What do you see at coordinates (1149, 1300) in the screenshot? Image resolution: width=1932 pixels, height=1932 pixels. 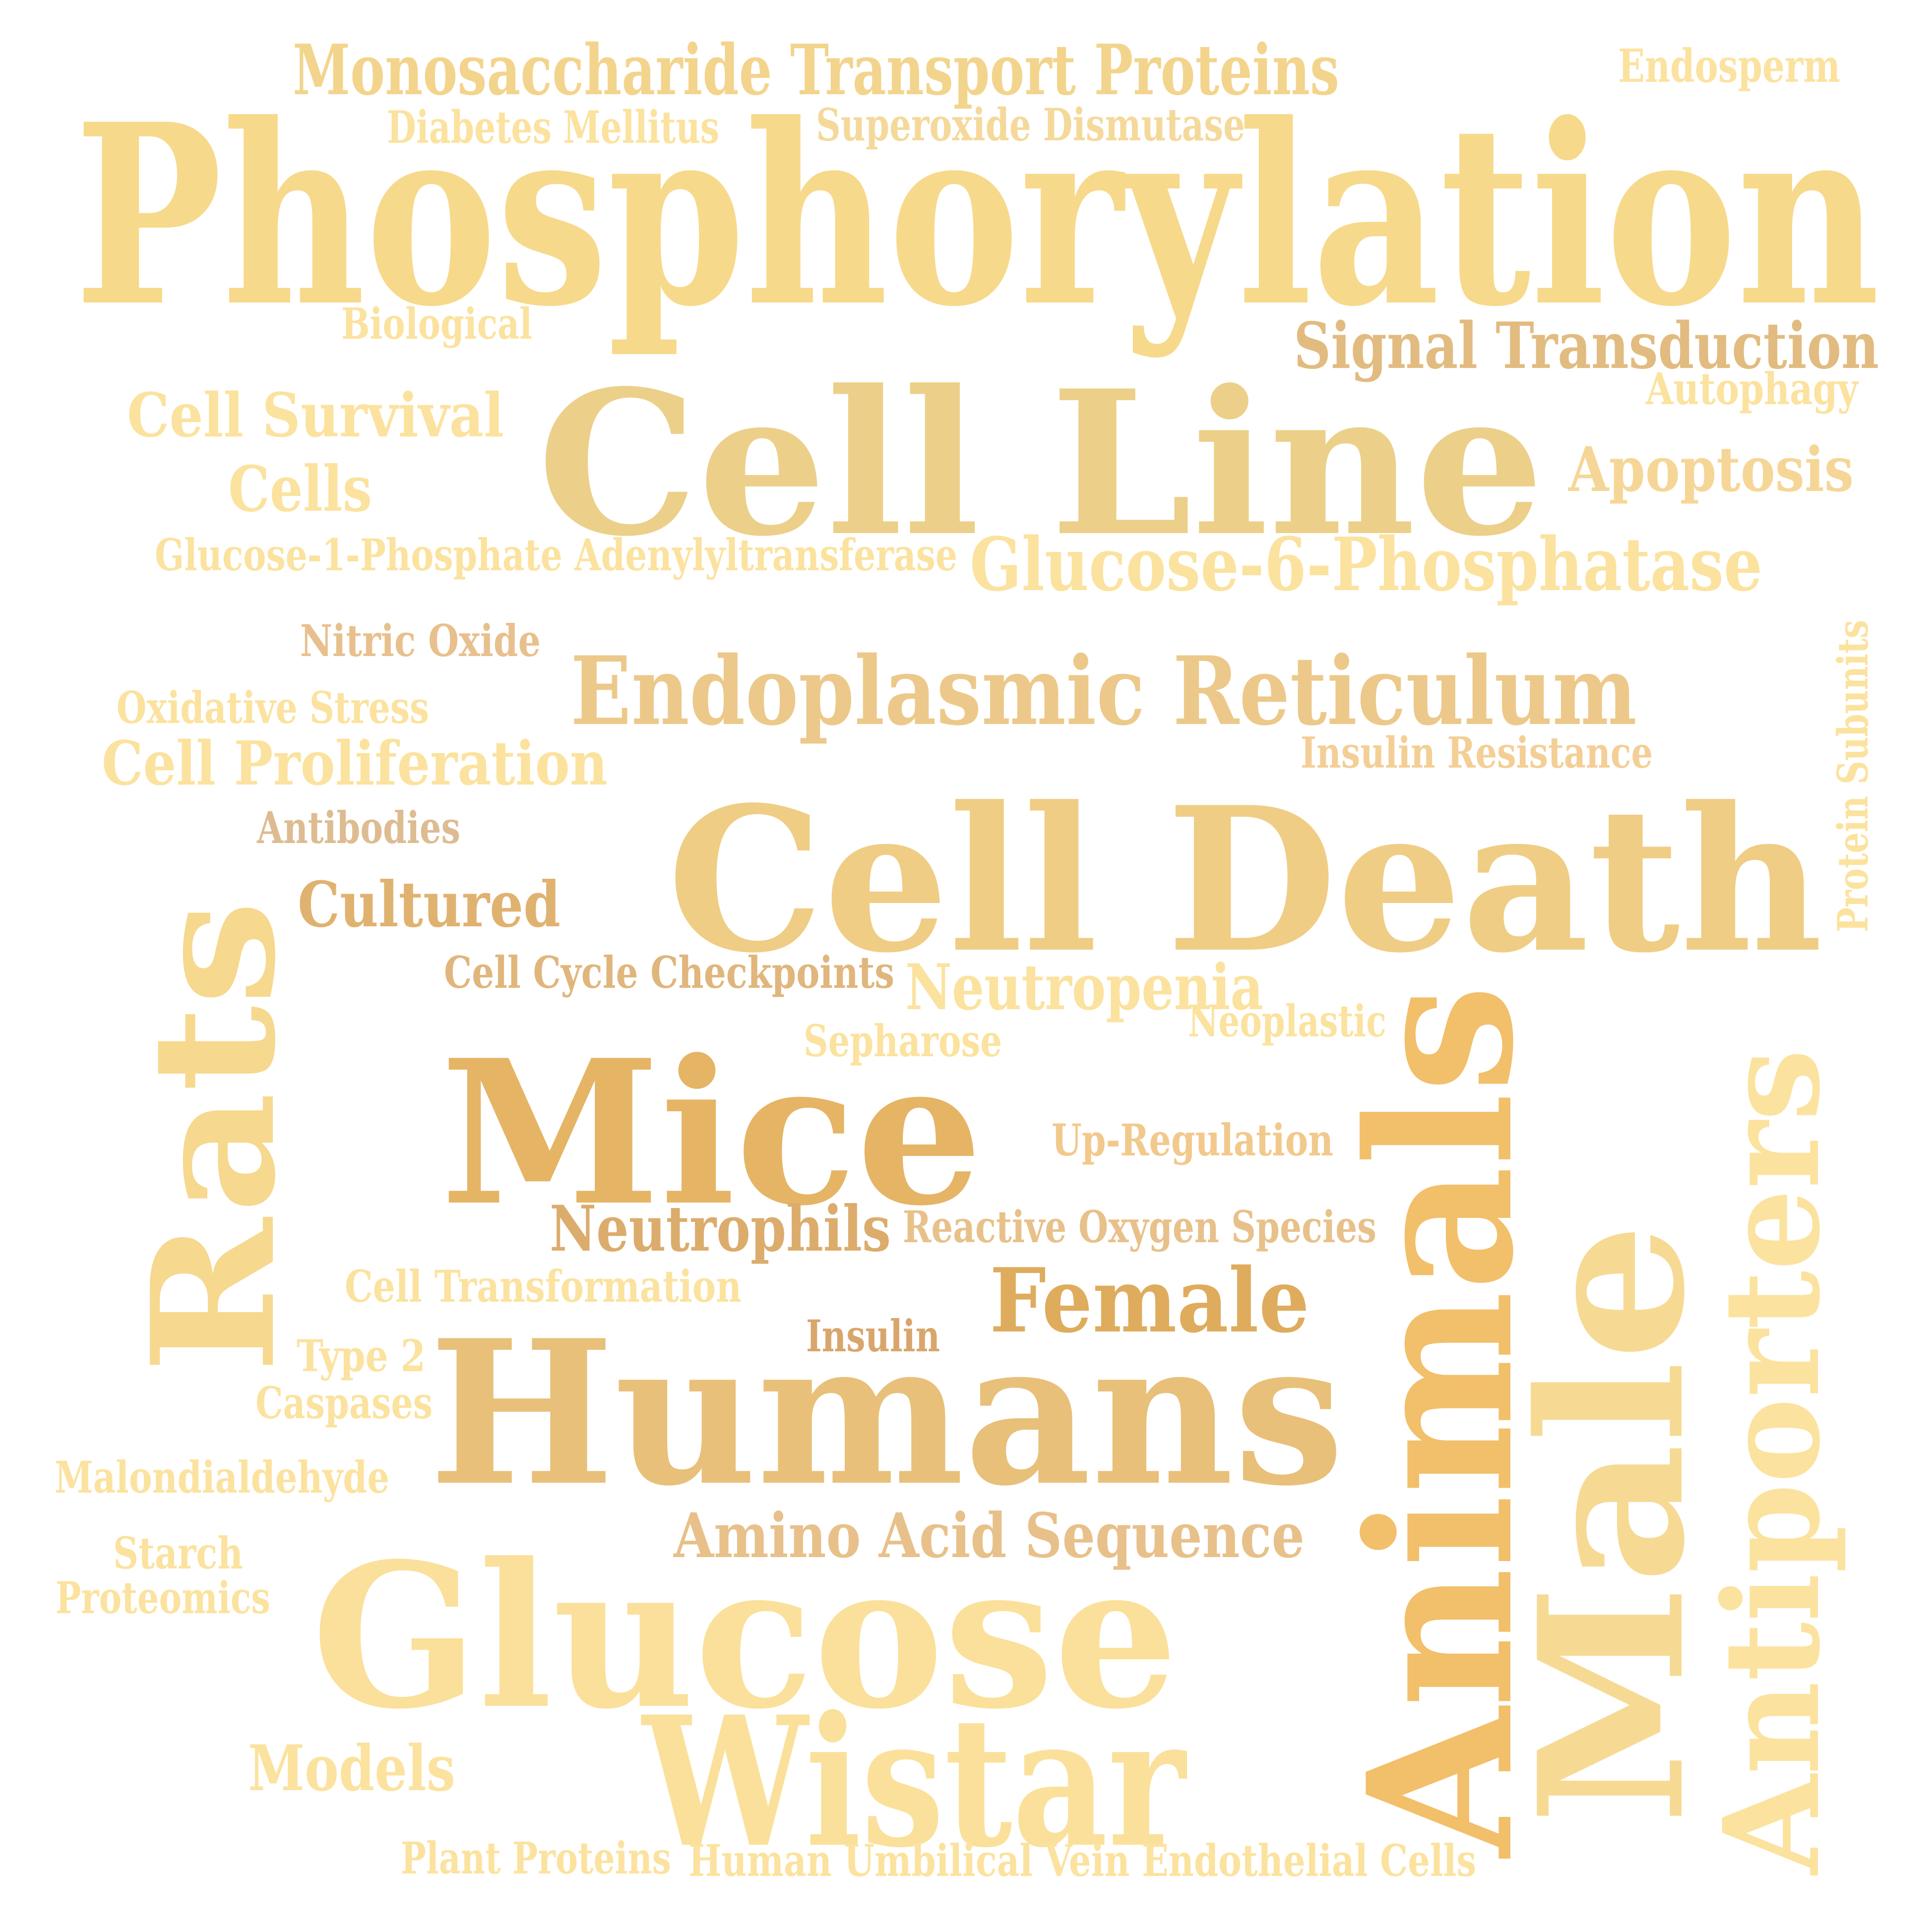 I see `word-female: Female` at bounding box center [1149, 1300].